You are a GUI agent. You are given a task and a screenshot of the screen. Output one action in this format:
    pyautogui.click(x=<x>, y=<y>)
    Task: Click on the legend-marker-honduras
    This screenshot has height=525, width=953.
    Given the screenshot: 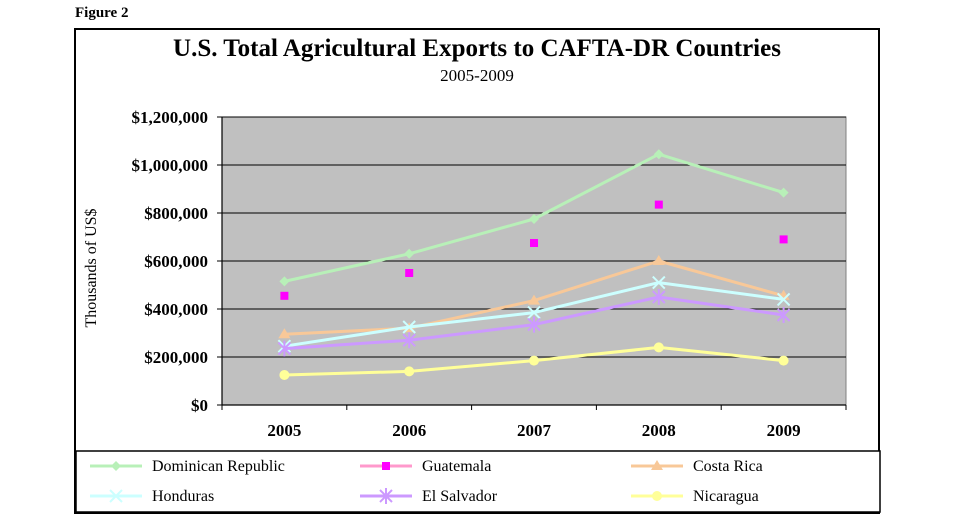 What is the action you would take?
    pyautogui.click(x=116, y=496)
    